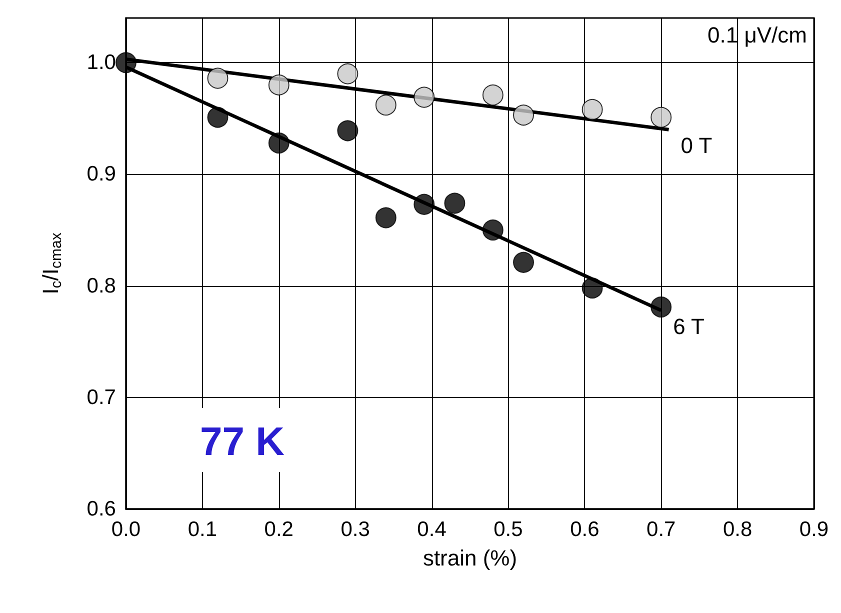 This screenshot has width=841, height=613. I want to click on y-axis-title: Ic/Icmax, so click(51, 263).